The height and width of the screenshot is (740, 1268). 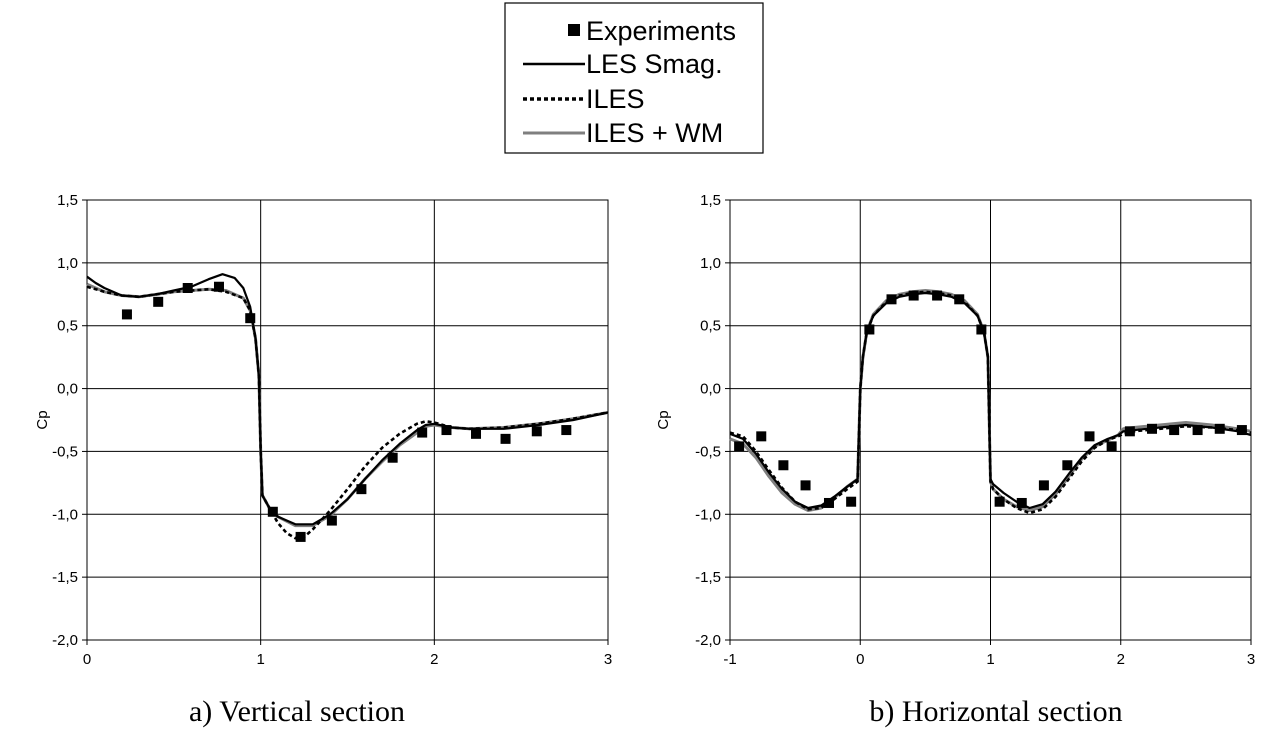 I want to click on chart-caption: a) Vertical section, so click(x=297, y=711).